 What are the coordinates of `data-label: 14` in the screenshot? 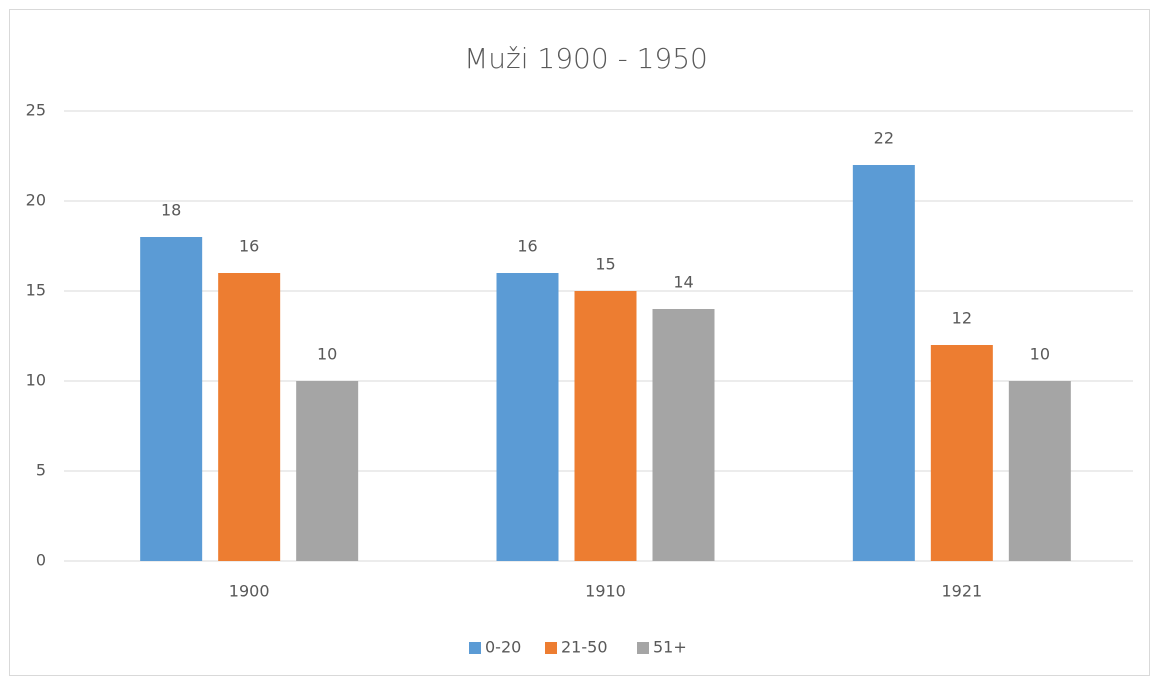 It's located at (683, 282).